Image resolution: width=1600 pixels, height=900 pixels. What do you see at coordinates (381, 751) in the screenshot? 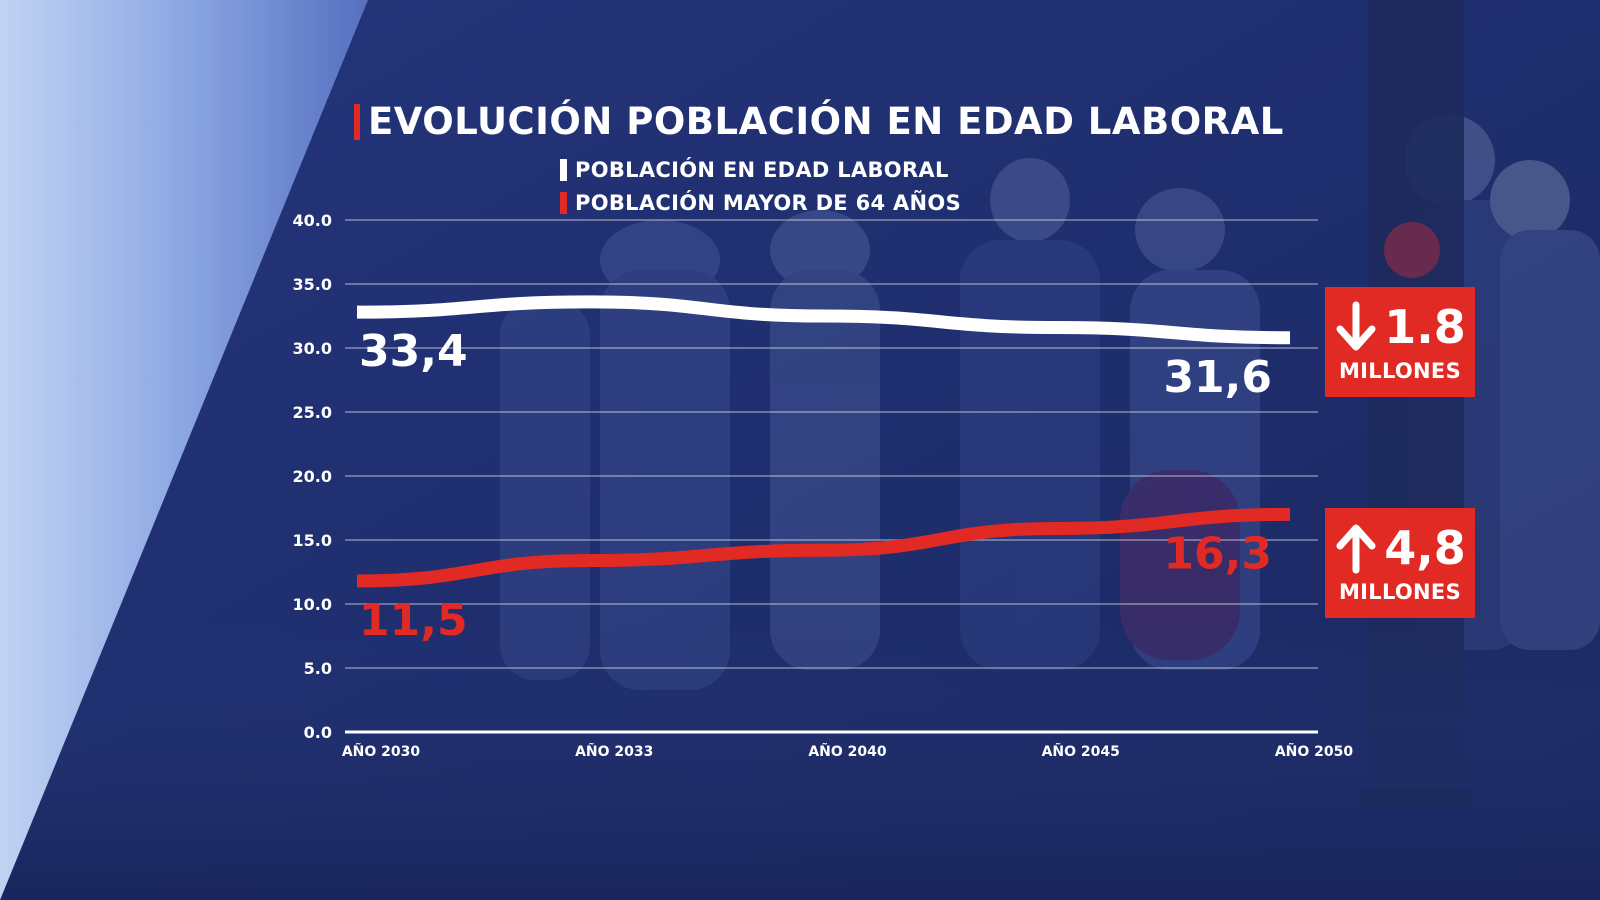
I see `x-tick-label: AÑO 2030` at bounding box center [381, 751].